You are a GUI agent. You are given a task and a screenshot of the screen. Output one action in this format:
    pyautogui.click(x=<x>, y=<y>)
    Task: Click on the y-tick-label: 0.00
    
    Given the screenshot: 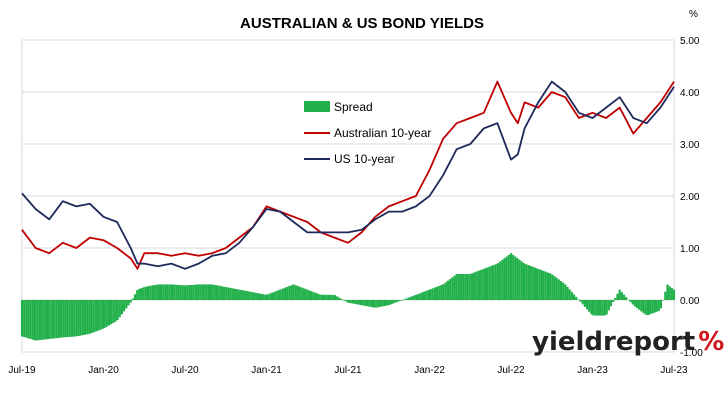 What is the action you would take?
    pyautogui.click(x=690, y=301)
    